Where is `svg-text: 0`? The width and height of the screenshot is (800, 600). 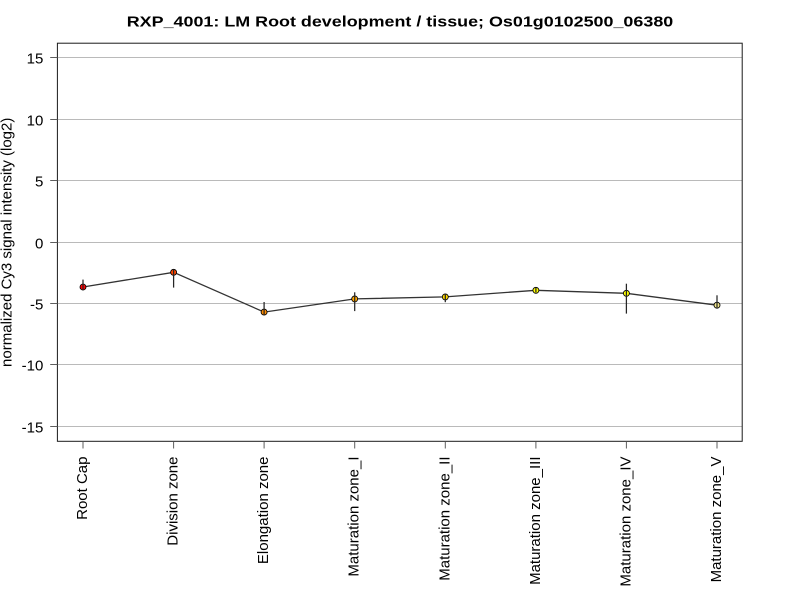 svg-text: 0 is located at coordinates (39, 243).